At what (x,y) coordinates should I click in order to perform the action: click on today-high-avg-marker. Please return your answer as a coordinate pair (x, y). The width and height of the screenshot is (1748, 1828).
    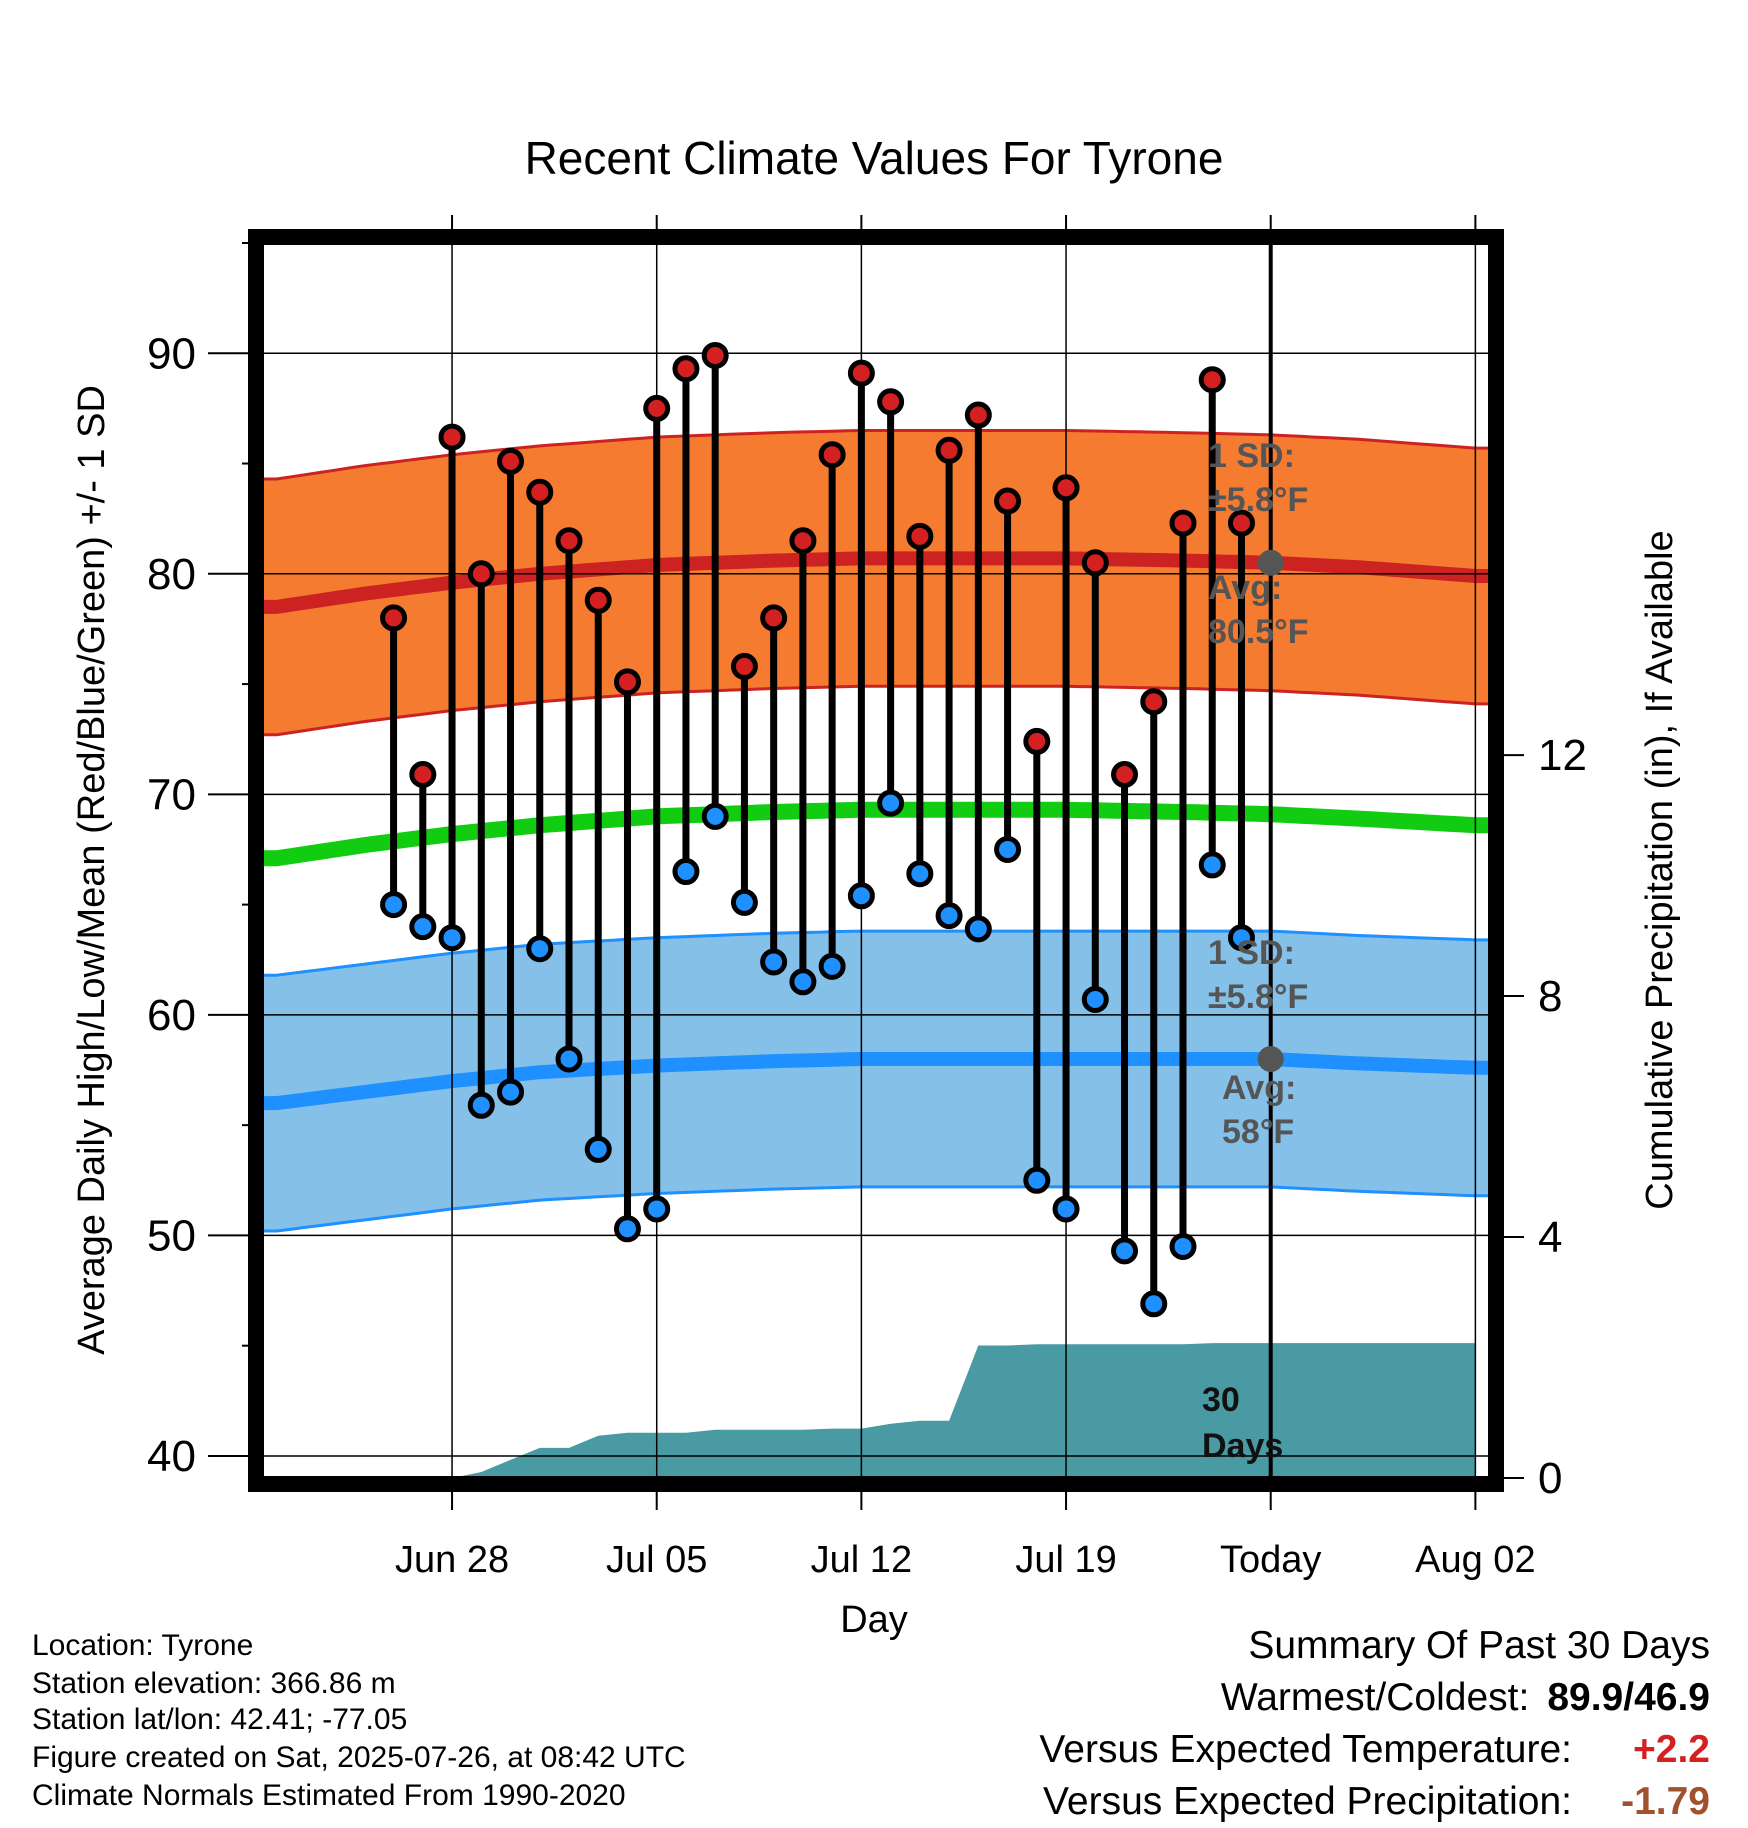
    Looking at the image, I should click on (1270, 562).